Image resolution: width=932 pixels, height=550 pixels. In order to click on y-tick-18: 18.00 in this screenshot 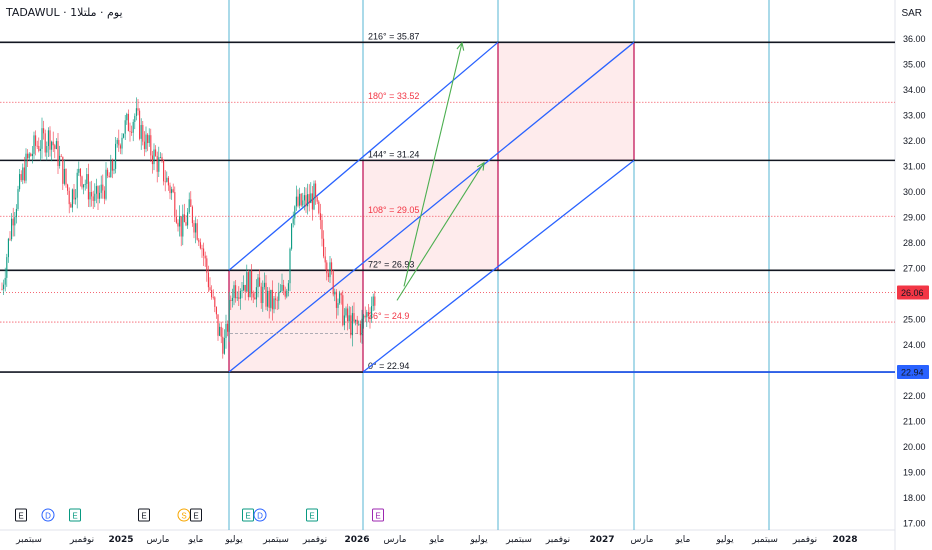, I will do `click(914, 498)`.